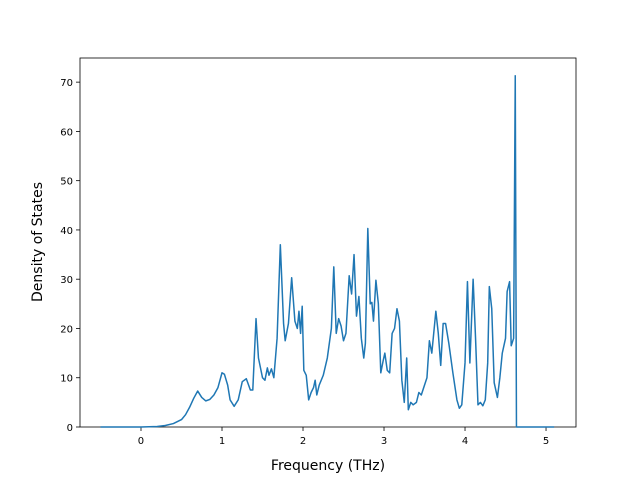 The image size is (640, 480). Describe the element at coordinates (66, 231) in the screenshot. I see `y-tick-label: 40` at that location.